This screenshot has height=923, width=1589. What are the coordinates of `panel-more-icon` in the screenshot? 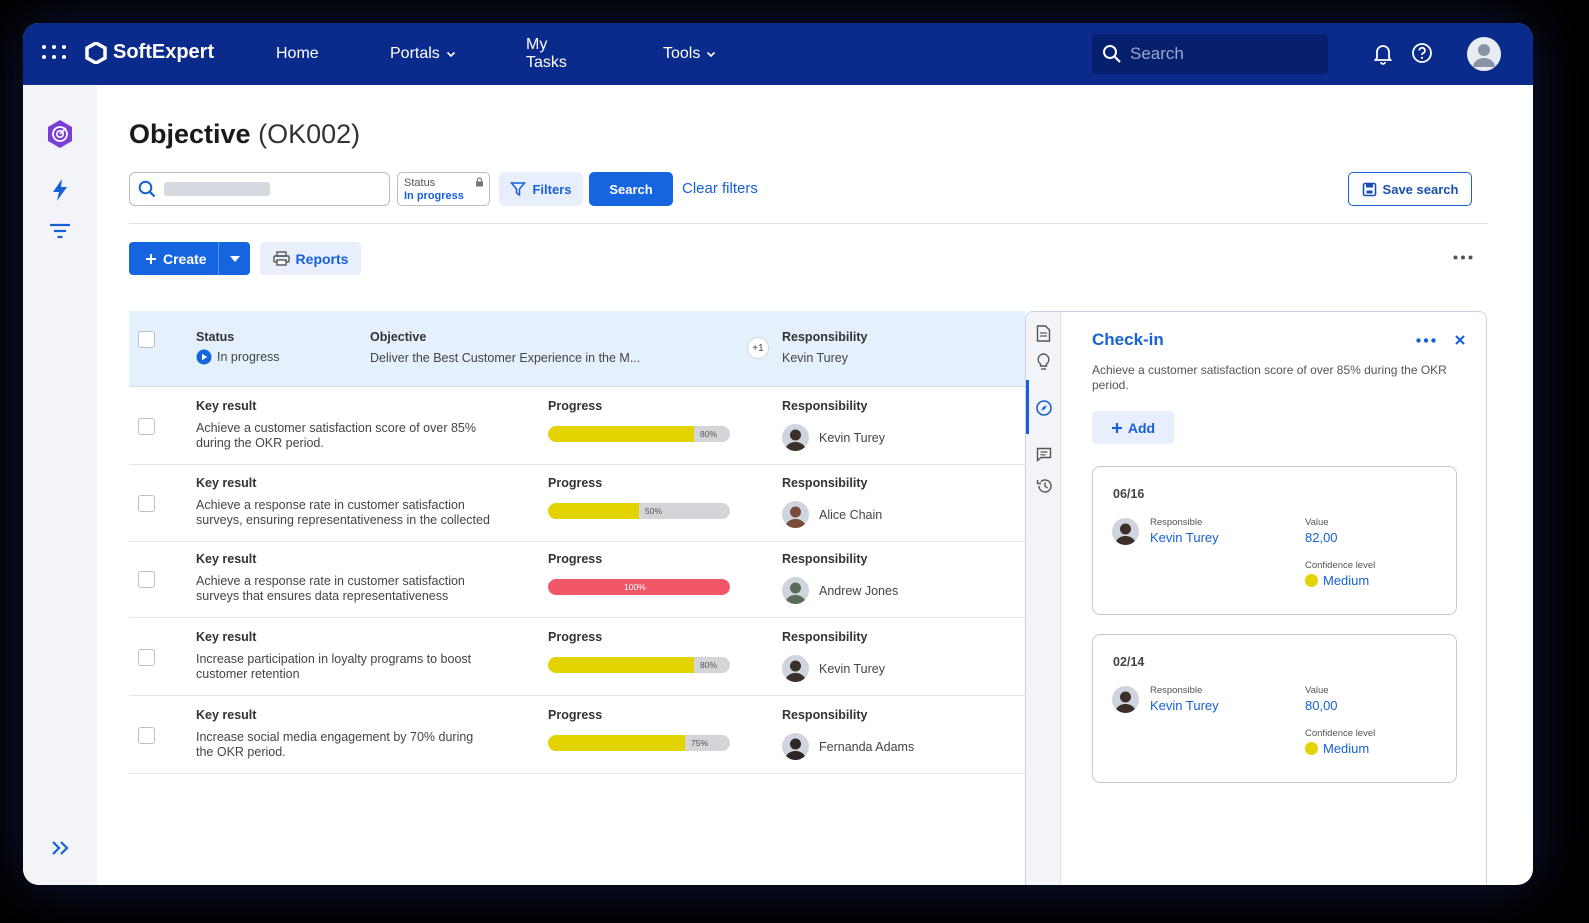 It's located at (1426, 340).